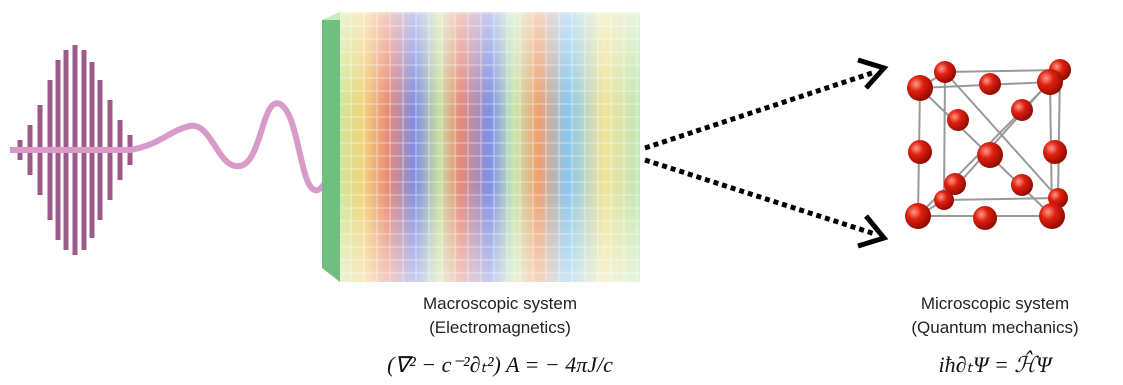 Image resolution: width=1123 pixels, height=385 pixels. What do you see at coordinates (331, 147) in the screenshot?
I see `block-side` at bounding box center [331, 147].